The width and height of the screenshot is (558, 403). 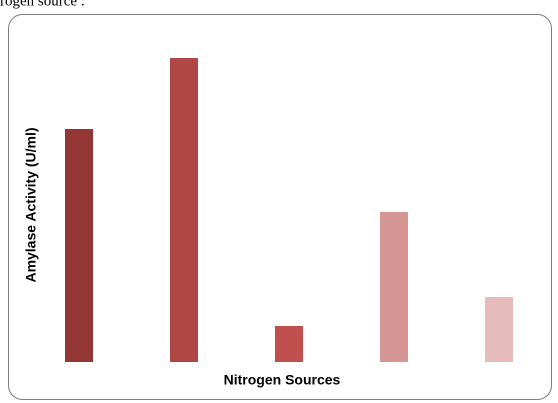 I want to click on y-axis-title: Amylase Activity (U/ml), so click(x=31, y=204).